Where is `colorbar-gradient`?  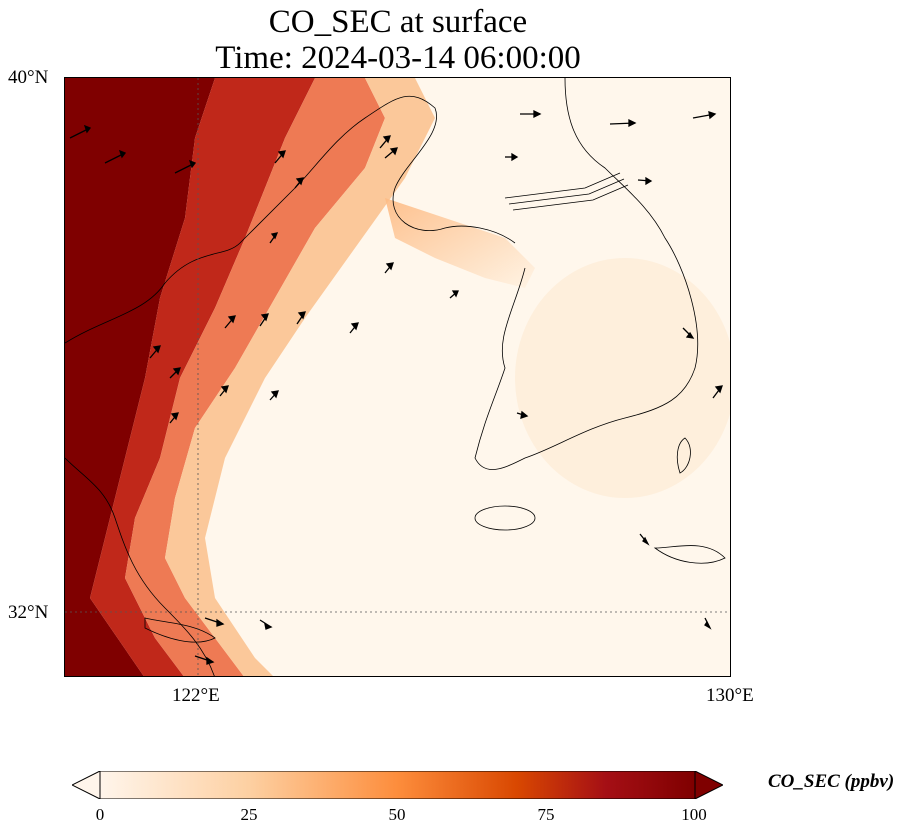 colorbar-gradient is located at coordinates (397, 785).